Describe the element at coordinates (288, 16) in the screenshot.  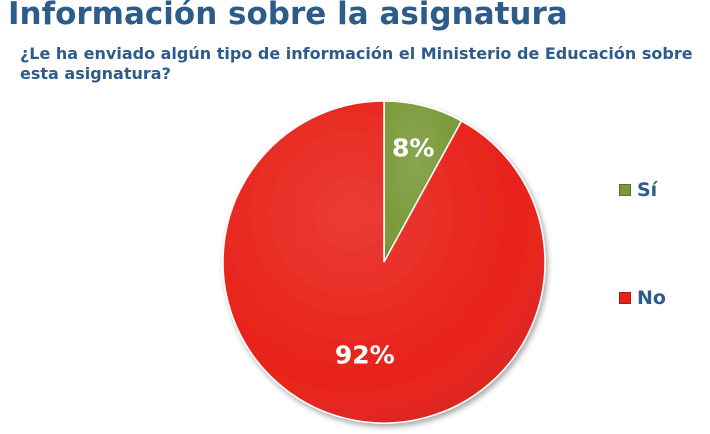
I see `page-title: Información sobre la asignatura` at that location.